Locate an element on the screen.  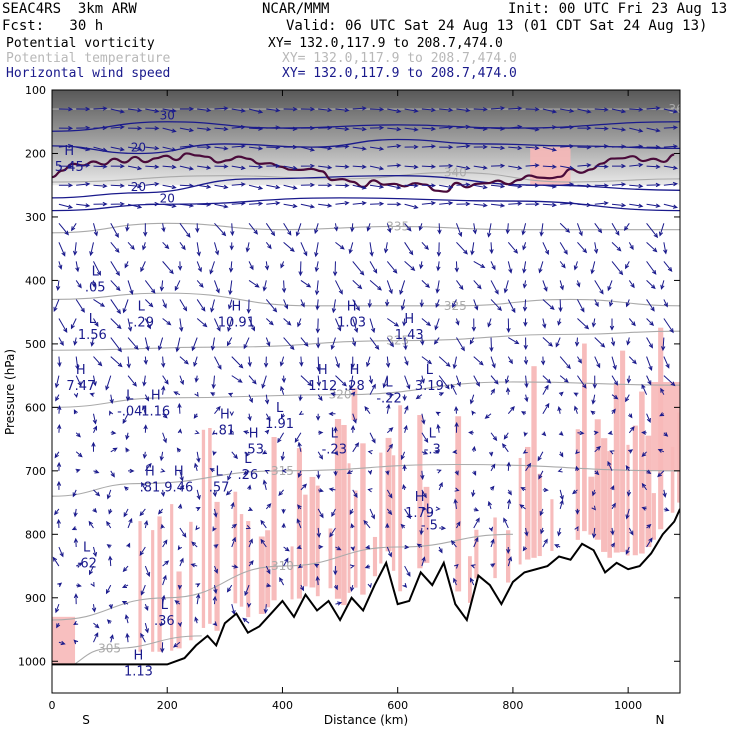
extremum-marker: L is located at coordinates (219, 472).